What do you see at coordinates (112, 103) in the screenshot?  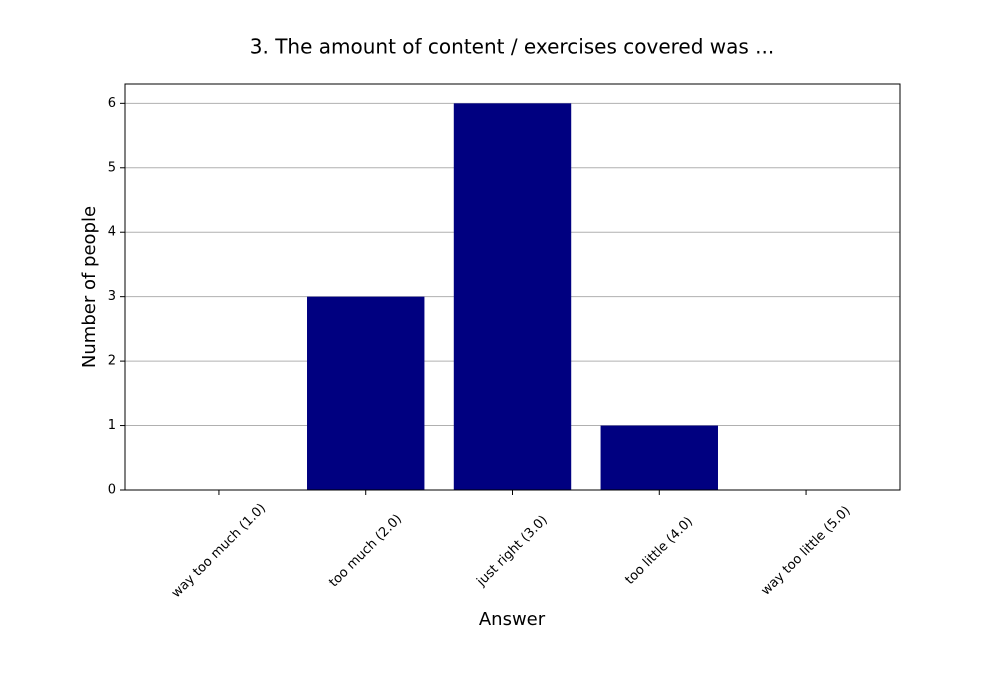 I see `y-tick-label: 6` at bounding box center [112, 103].